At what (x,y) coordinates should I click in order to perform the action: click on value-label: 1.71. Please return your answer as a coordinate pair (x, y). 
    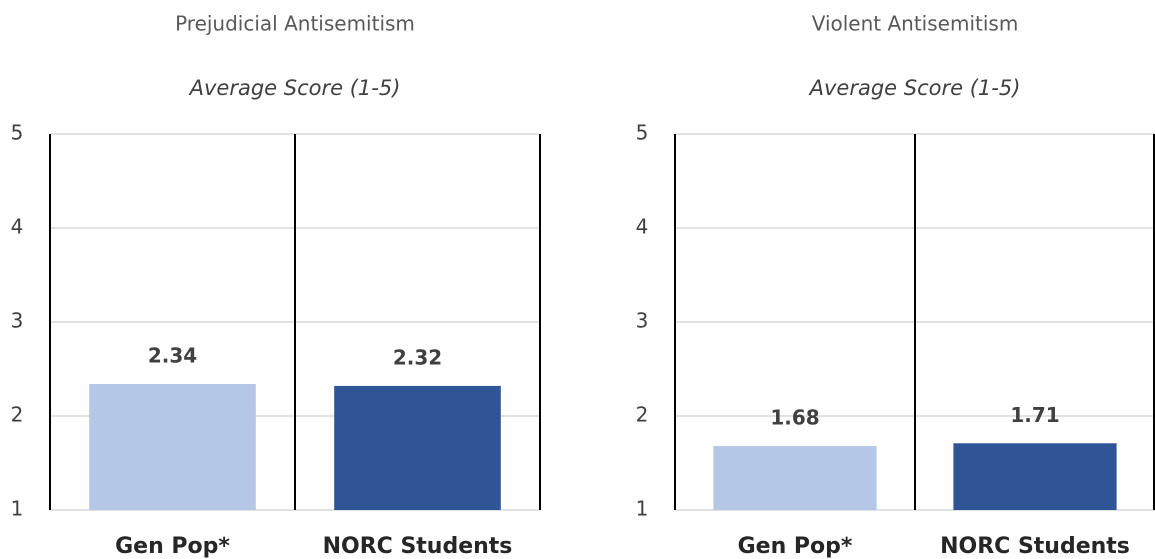
    Looking at the image, I should click on (1034, 415).